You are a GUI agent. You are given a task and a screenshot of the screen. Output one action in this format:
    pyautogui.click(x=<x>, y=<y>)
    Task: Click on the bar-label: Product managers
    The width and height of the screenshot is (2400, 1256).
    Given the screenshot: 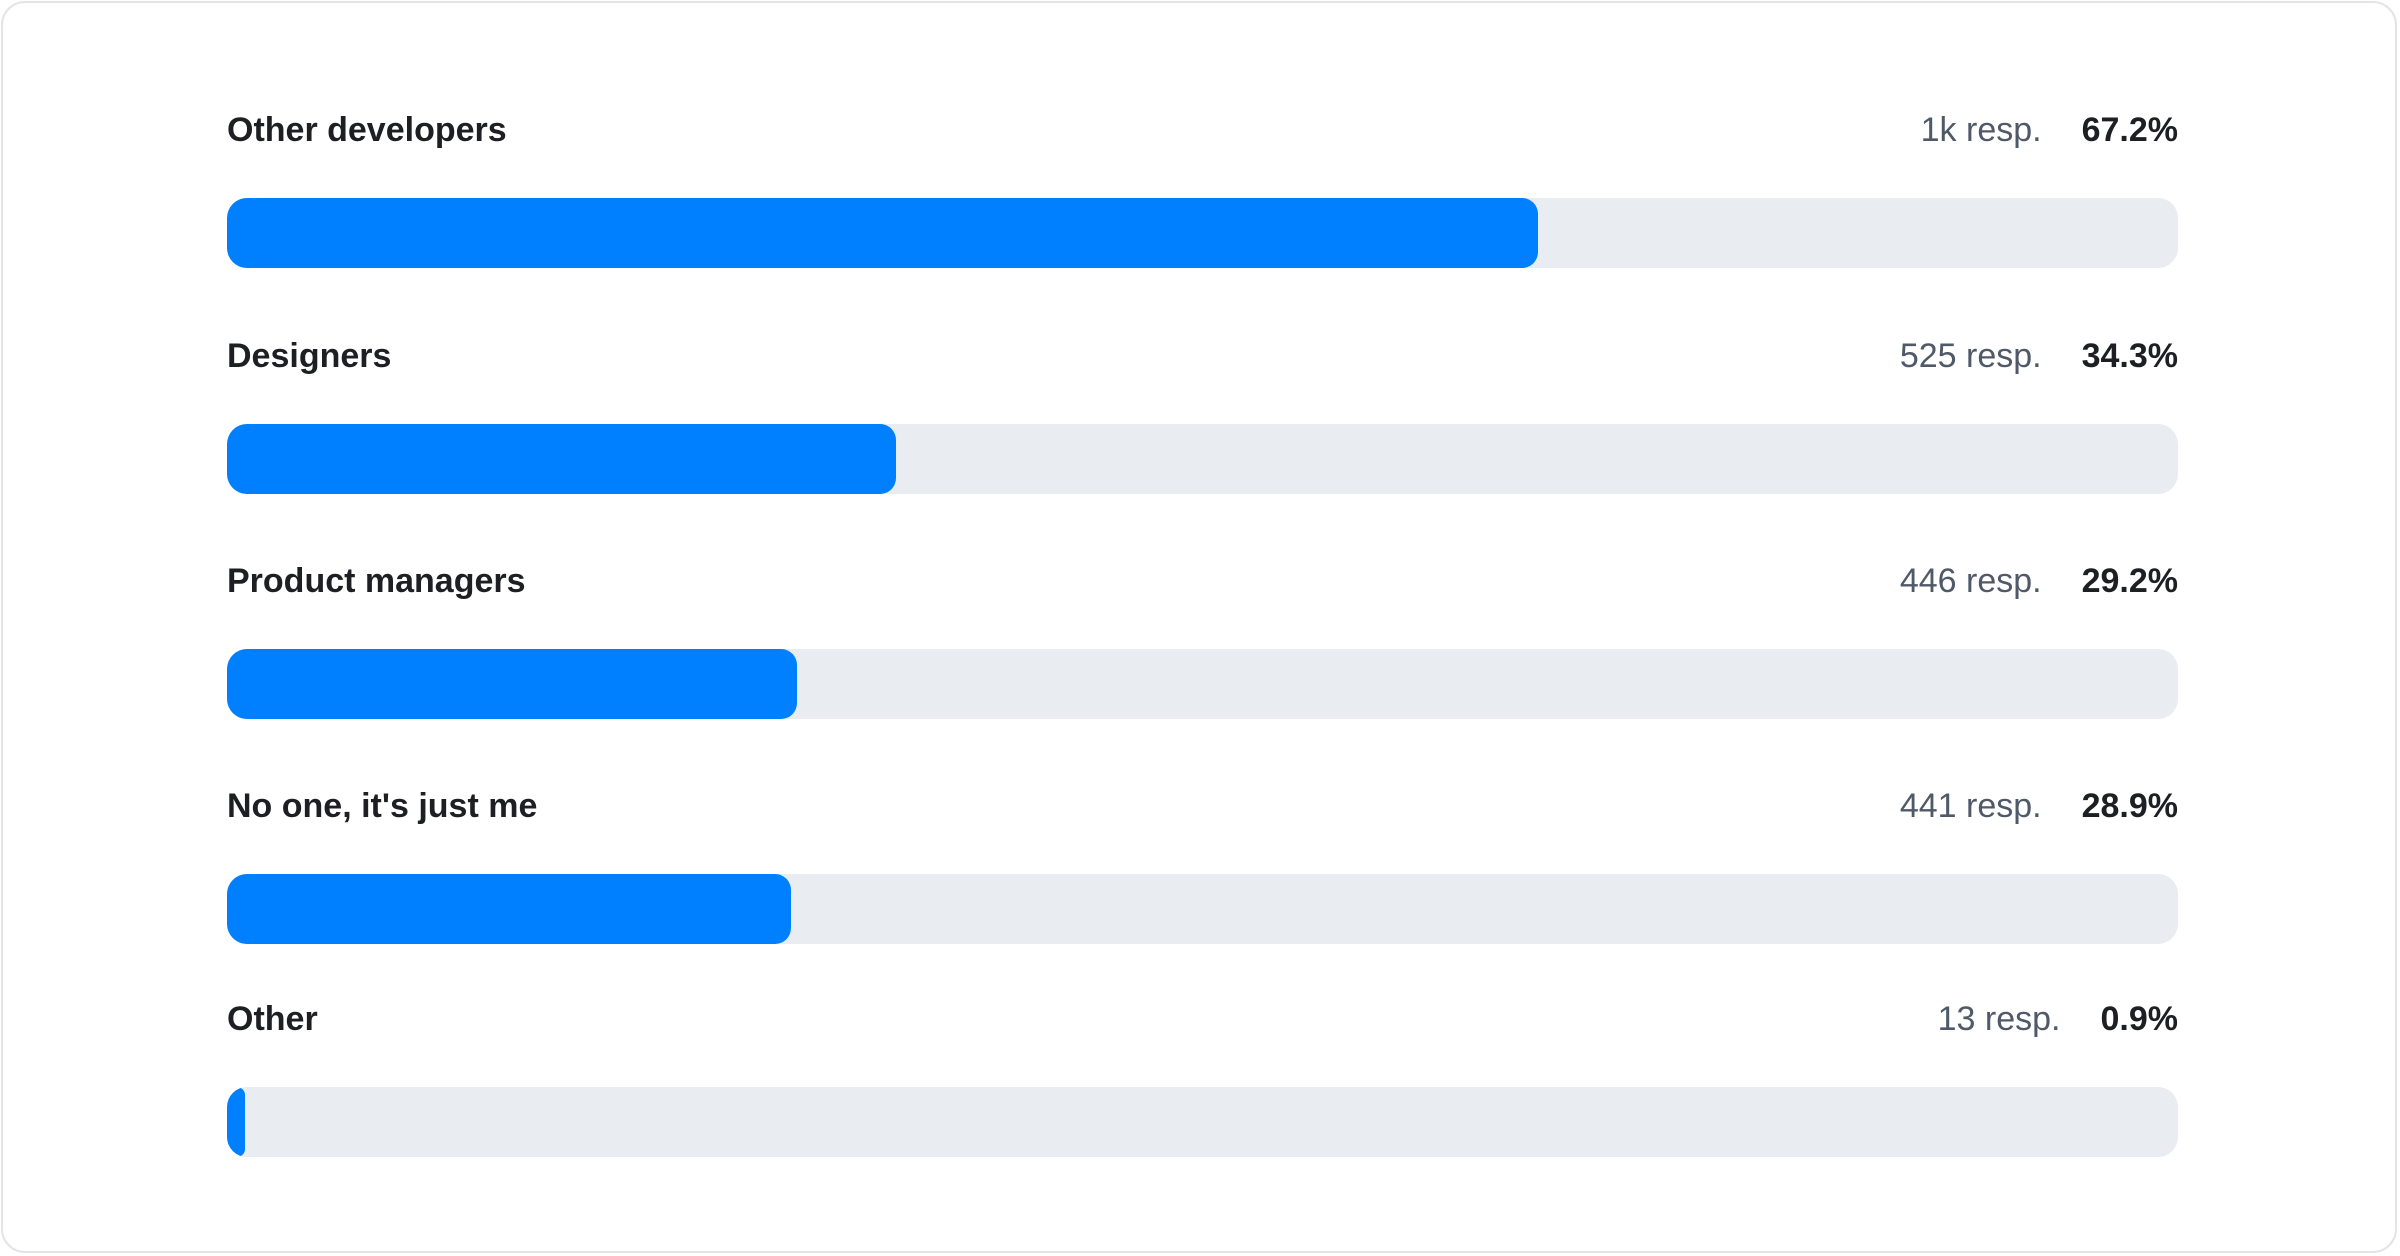 What is the action you would take?
    pyautogui.click(x=376, y=580)
    